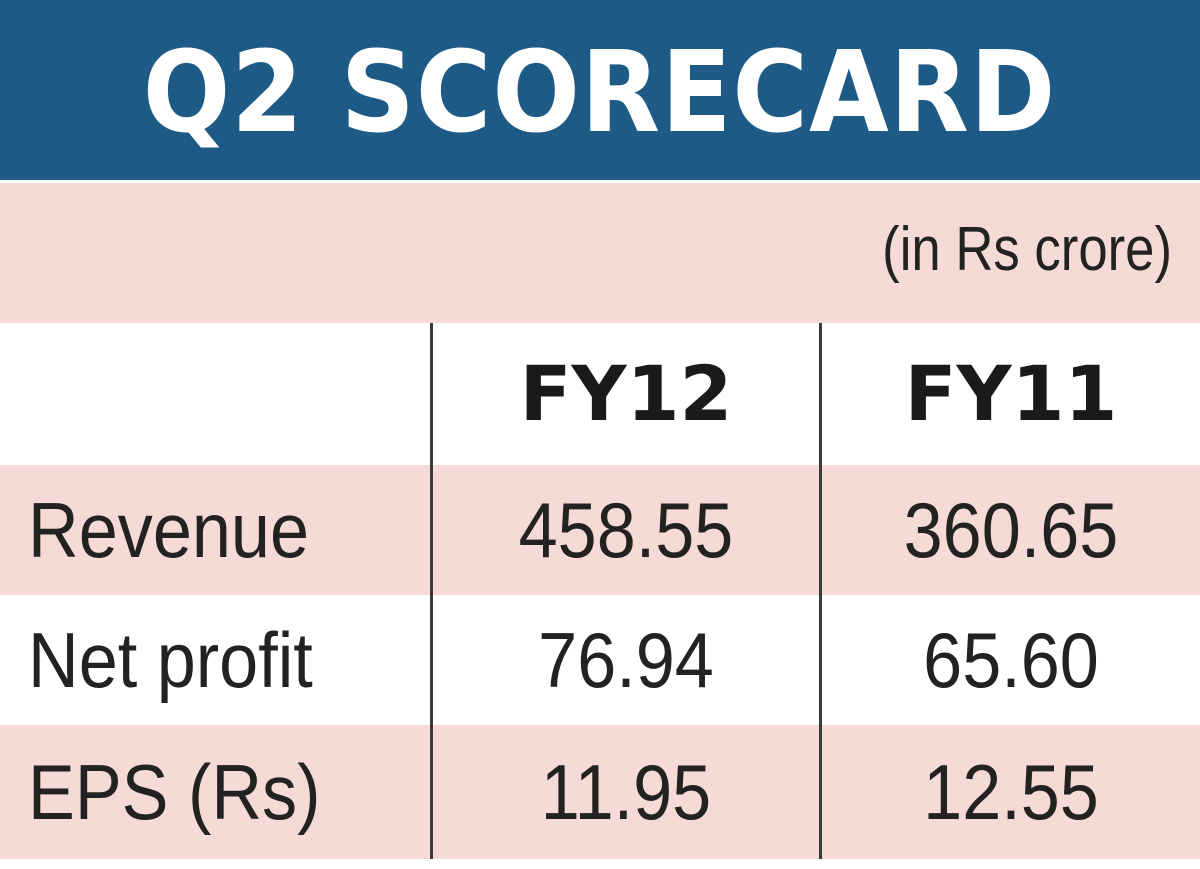  What do you see at coordinates (626, 792) in the screenshot?
I see `cell-value: 11.95` at bounding box center [626, 792].